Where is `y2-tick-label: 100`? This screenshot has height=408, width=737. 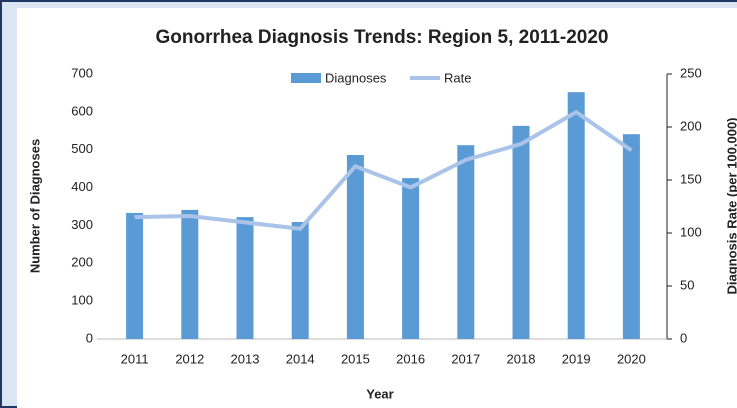
y2-tick-label: 100 is located at coordinates (691, 231).